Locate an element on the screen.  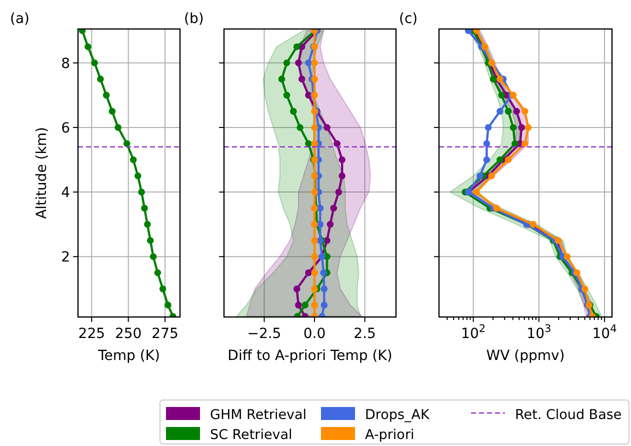
x-tick-label: −2.5 is located at coordinates (264, 334).